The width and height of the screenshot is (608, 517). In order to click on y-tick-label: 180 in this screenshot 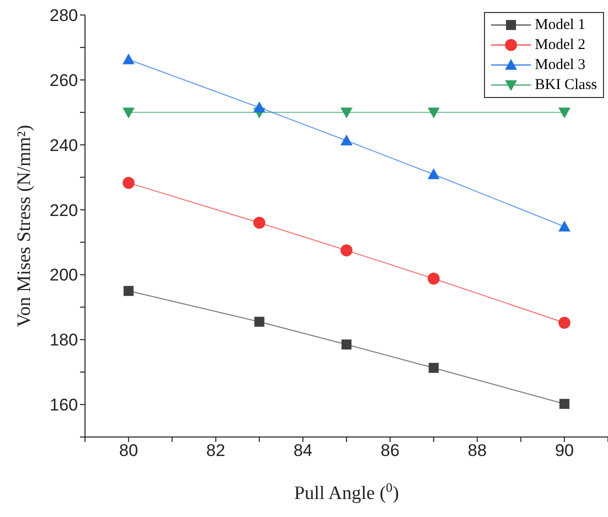, I will do `click(64, 340)`.